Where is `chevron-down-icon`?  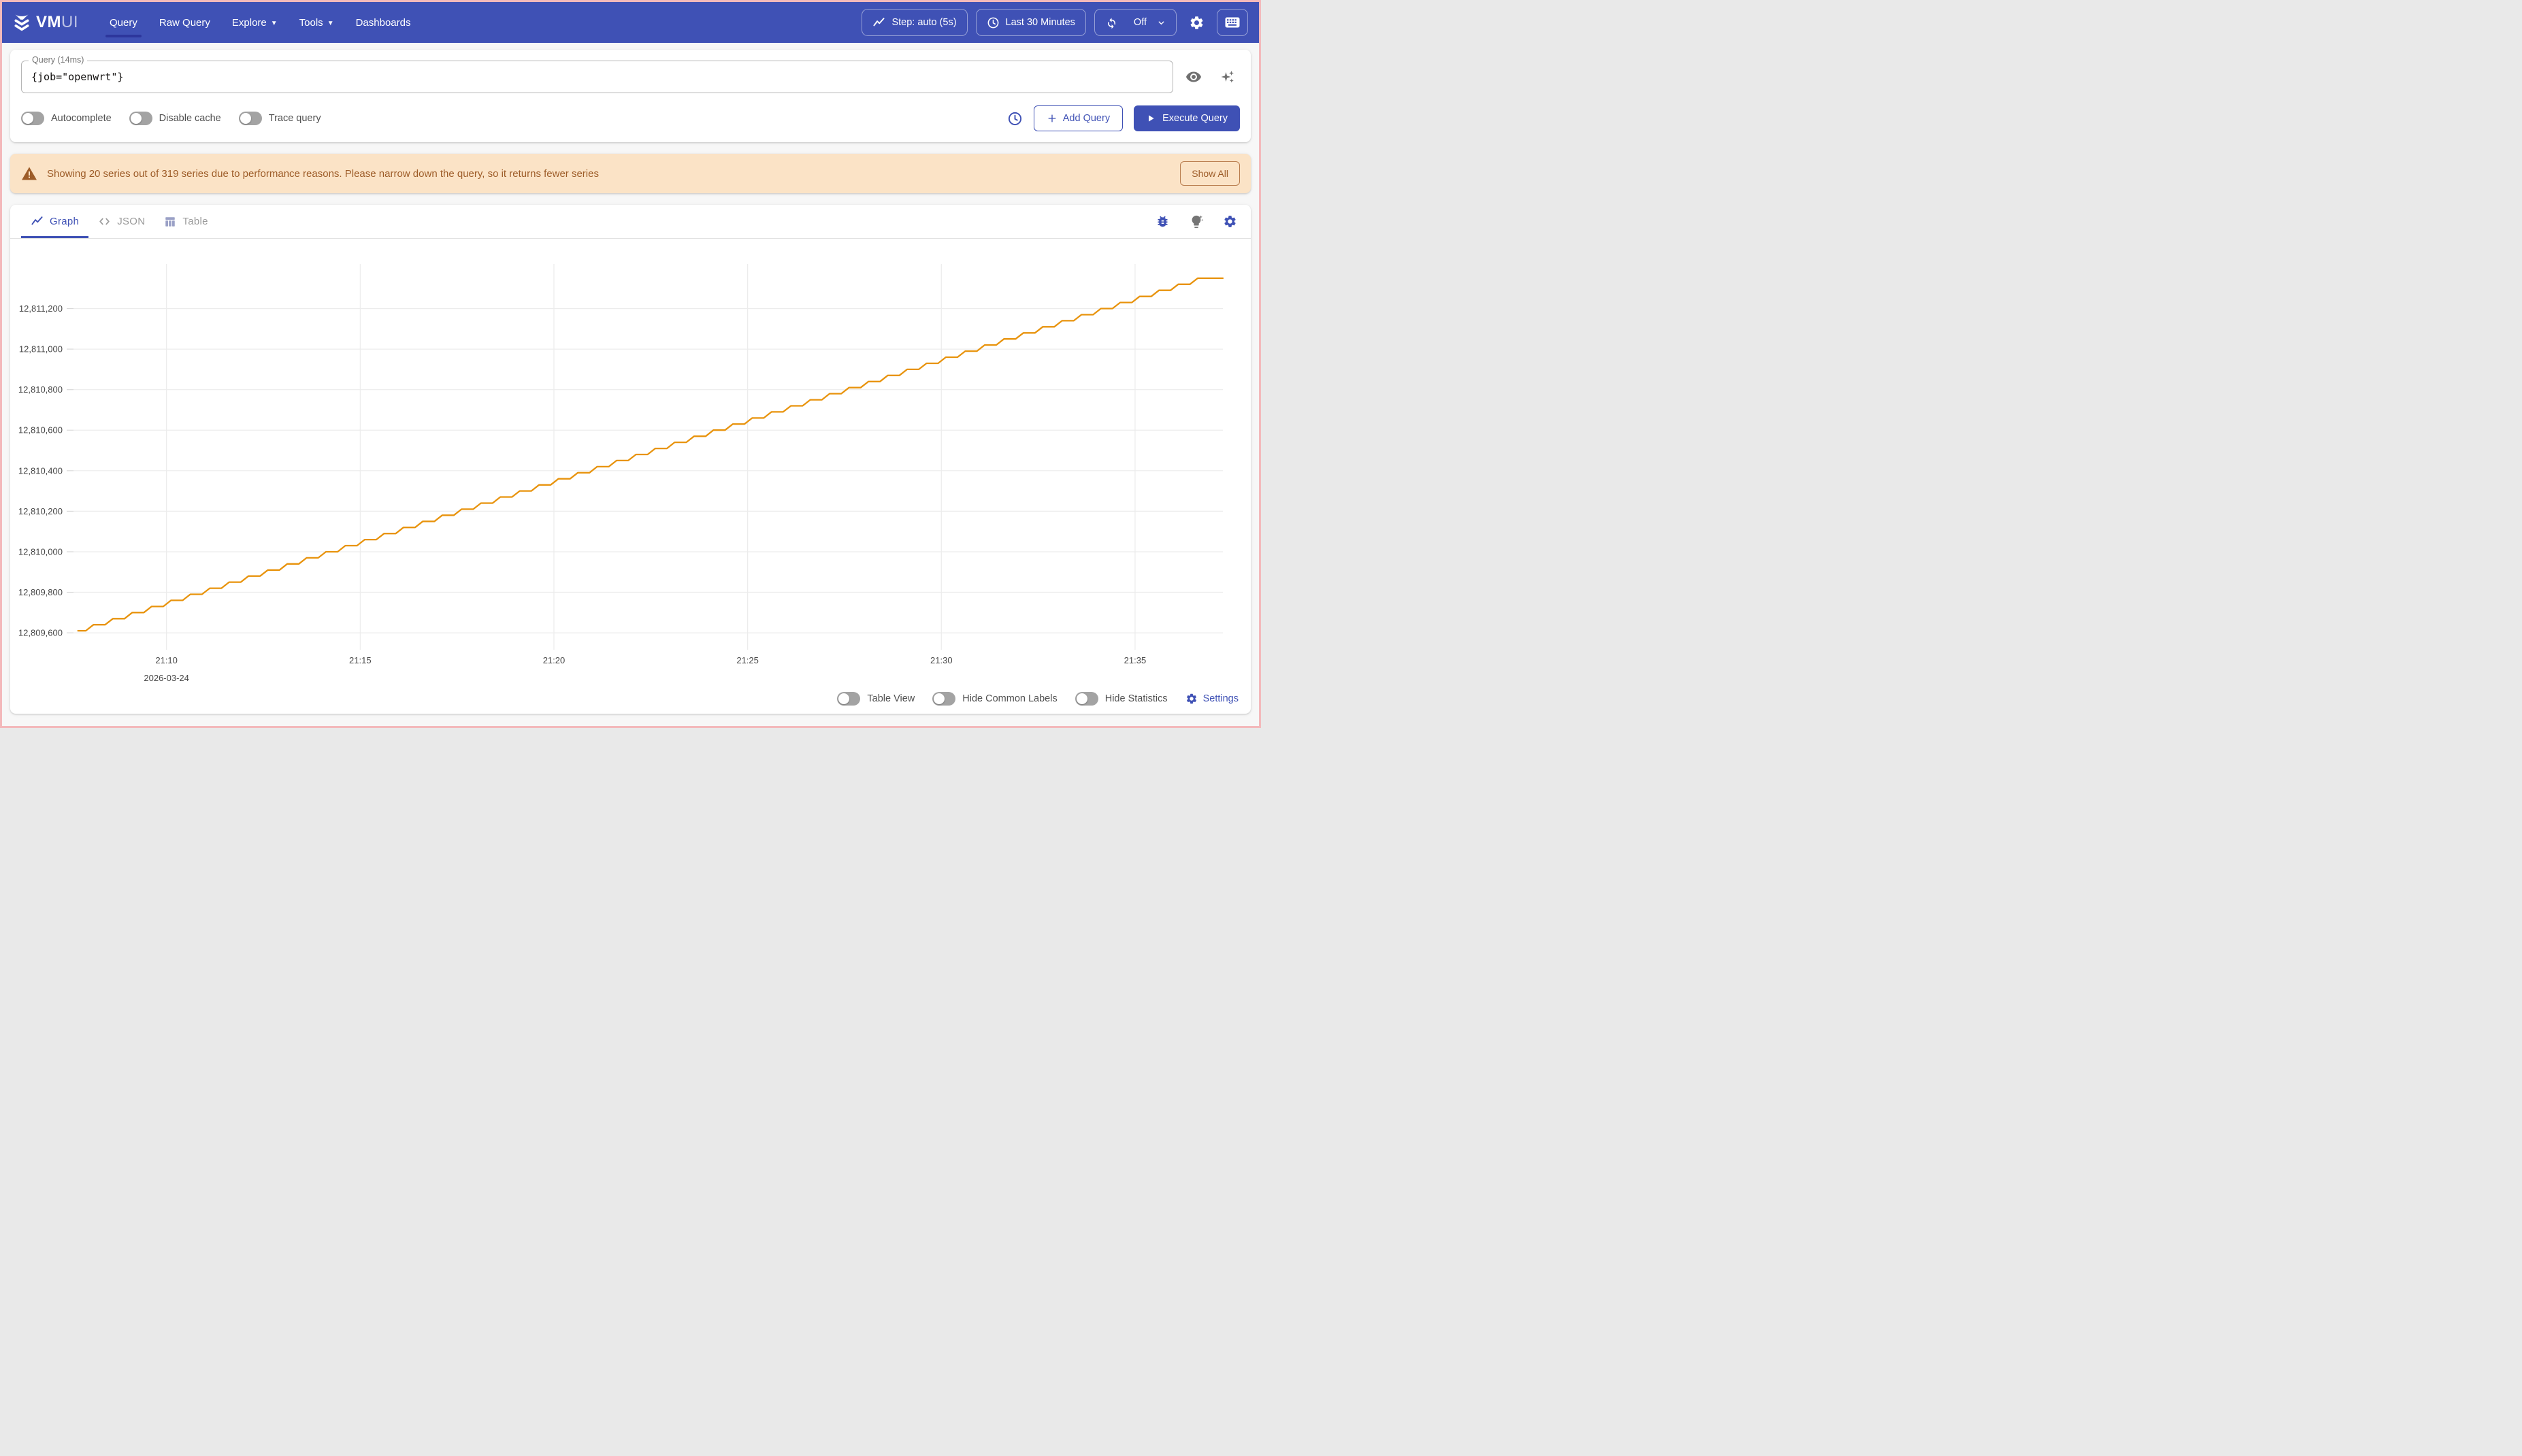 chevron-down-icon is located at coordinates (1161, 22).